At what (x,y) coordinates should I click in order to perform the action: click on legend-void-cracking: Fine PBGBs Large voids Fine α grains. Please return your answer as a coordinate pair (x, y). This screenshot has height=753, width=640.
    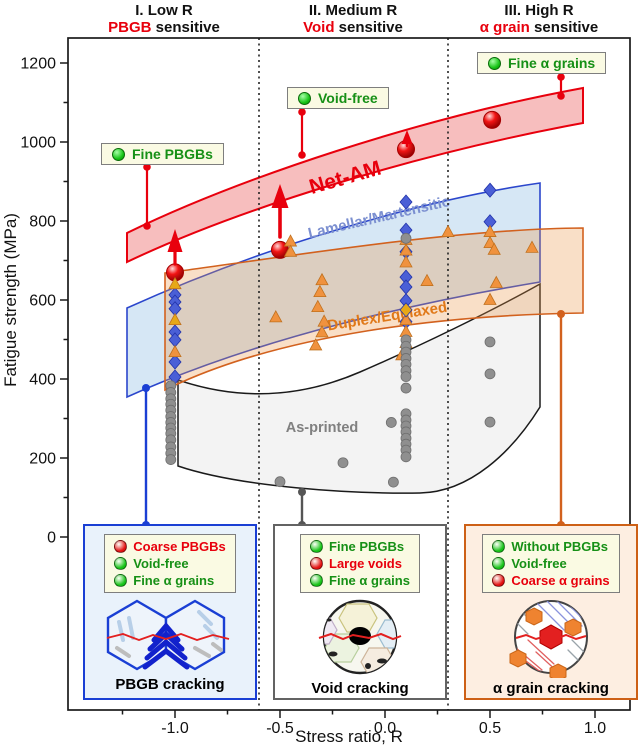
    Looking at the image, I should click on (360, 563).